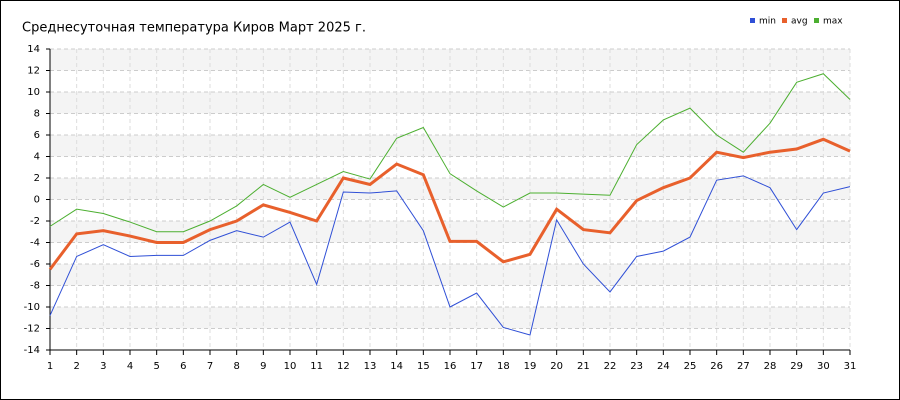  Describe the element at coordinates (796, 366) in the screenshot. I see `x-tick-label: 29` at that location.